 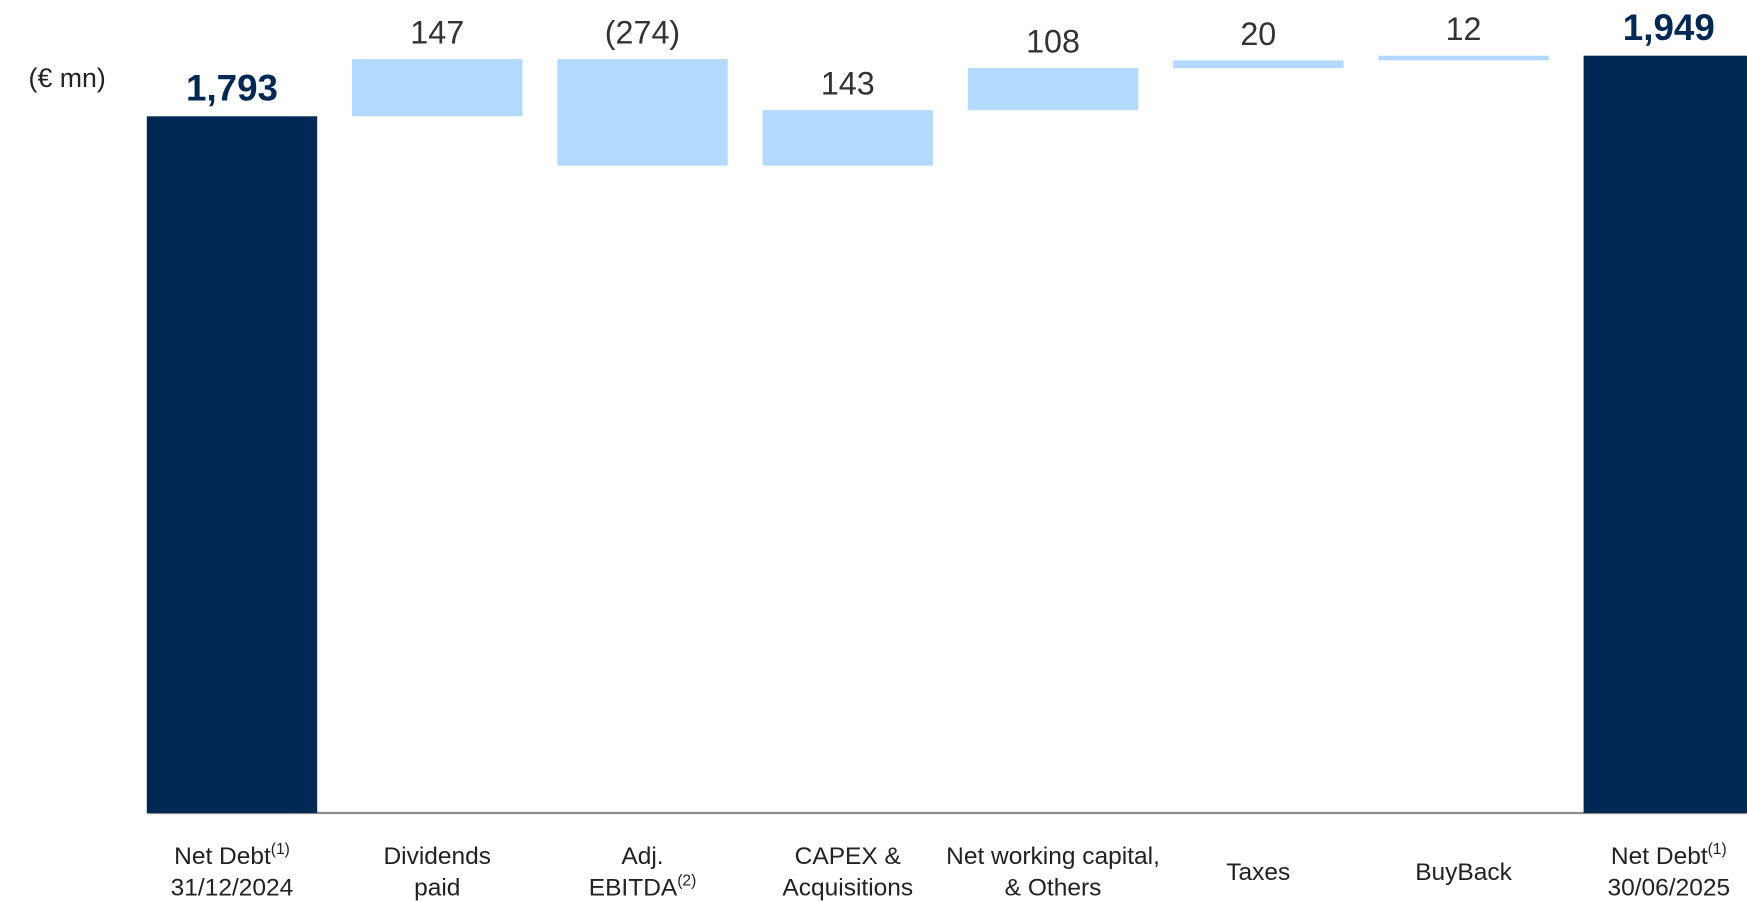 I want to click on x-tick-label: paid, so click(x=437, y=887).